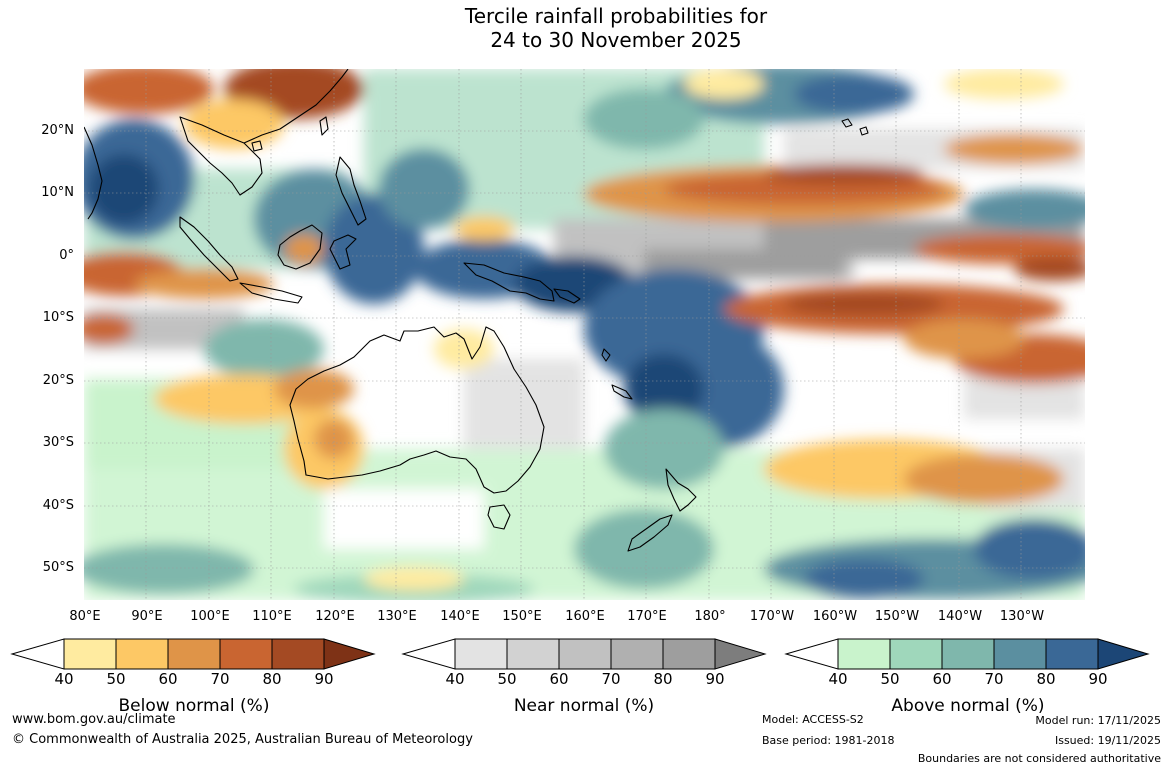  What do you see at coordinates (967, 654) in the screenshot?
I see `colorbar-above-normal` at bounding box center [967, 654].